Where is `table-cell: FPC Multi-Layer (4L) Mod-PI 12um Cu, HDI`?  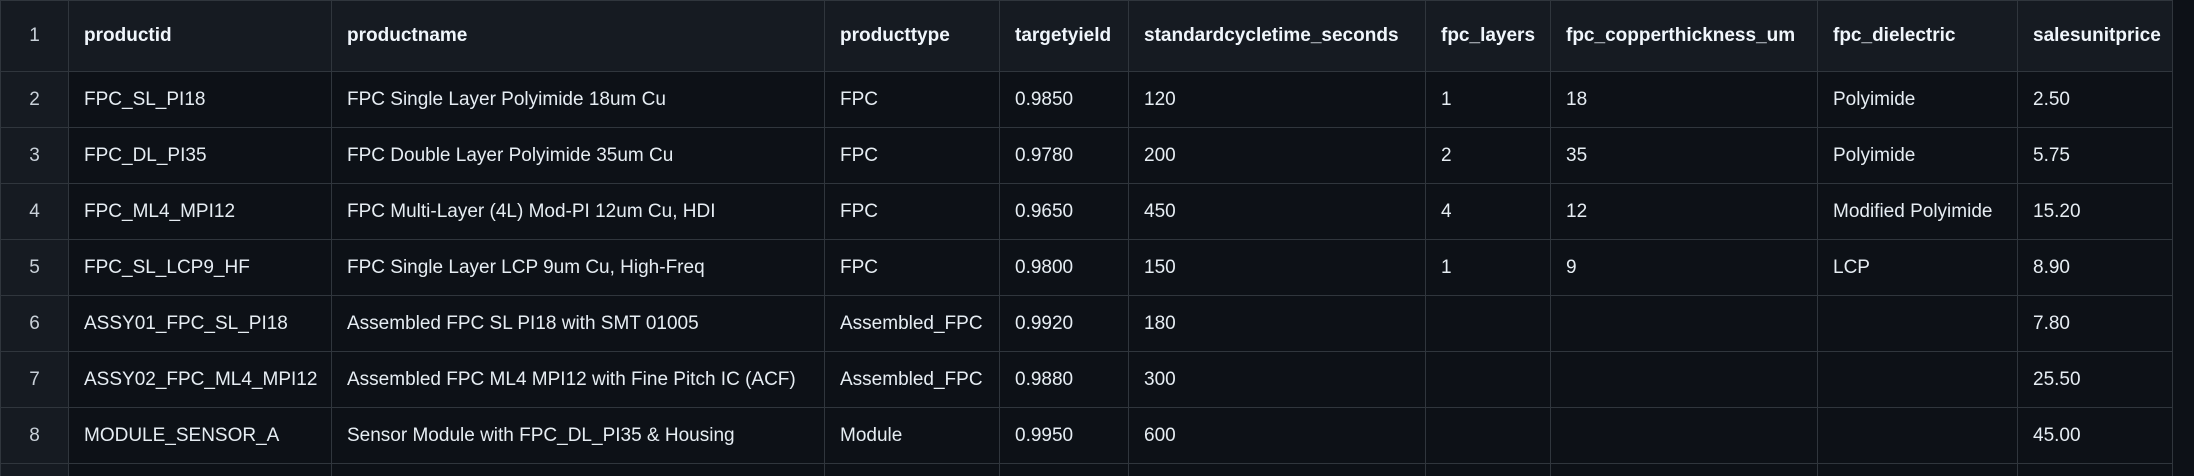 table-cell: FPC Multi-Layer (4L) Mod-PI 12um Cu, HDI is located at coordinates (578, 212).